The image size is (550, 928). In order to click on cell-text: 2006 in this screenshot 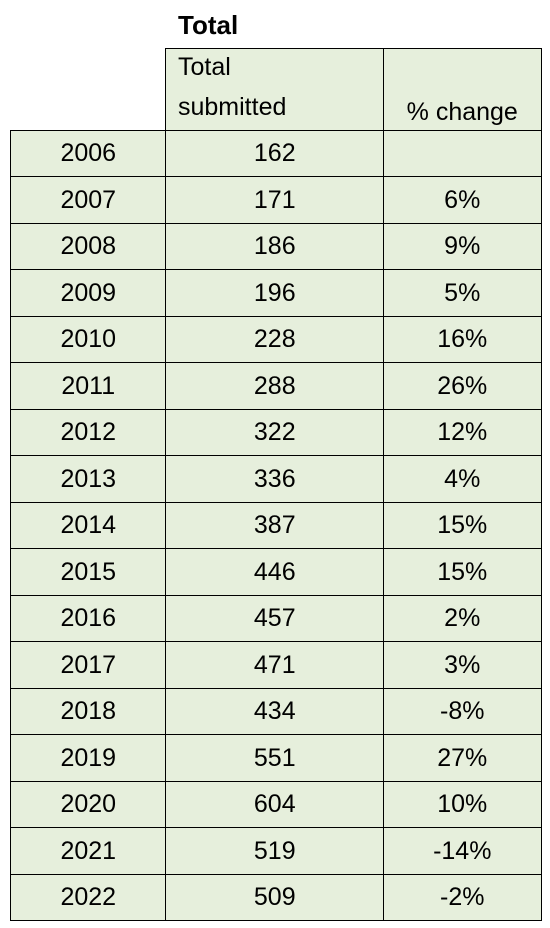, I will do `click(88, 153)`.